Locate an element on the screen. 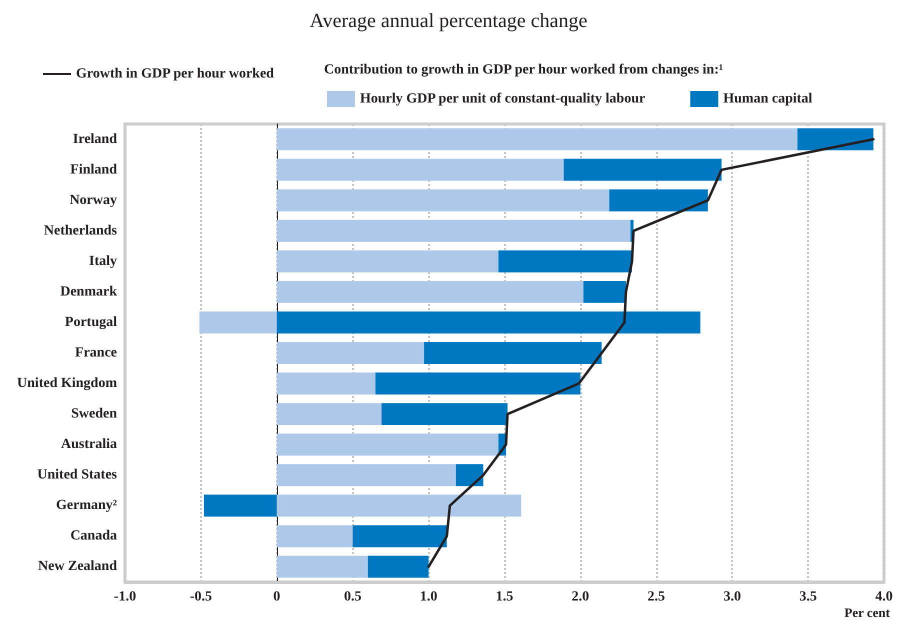 The image size is (897, 627). y-tick-label: Finland is located at coordinates (94, 170).